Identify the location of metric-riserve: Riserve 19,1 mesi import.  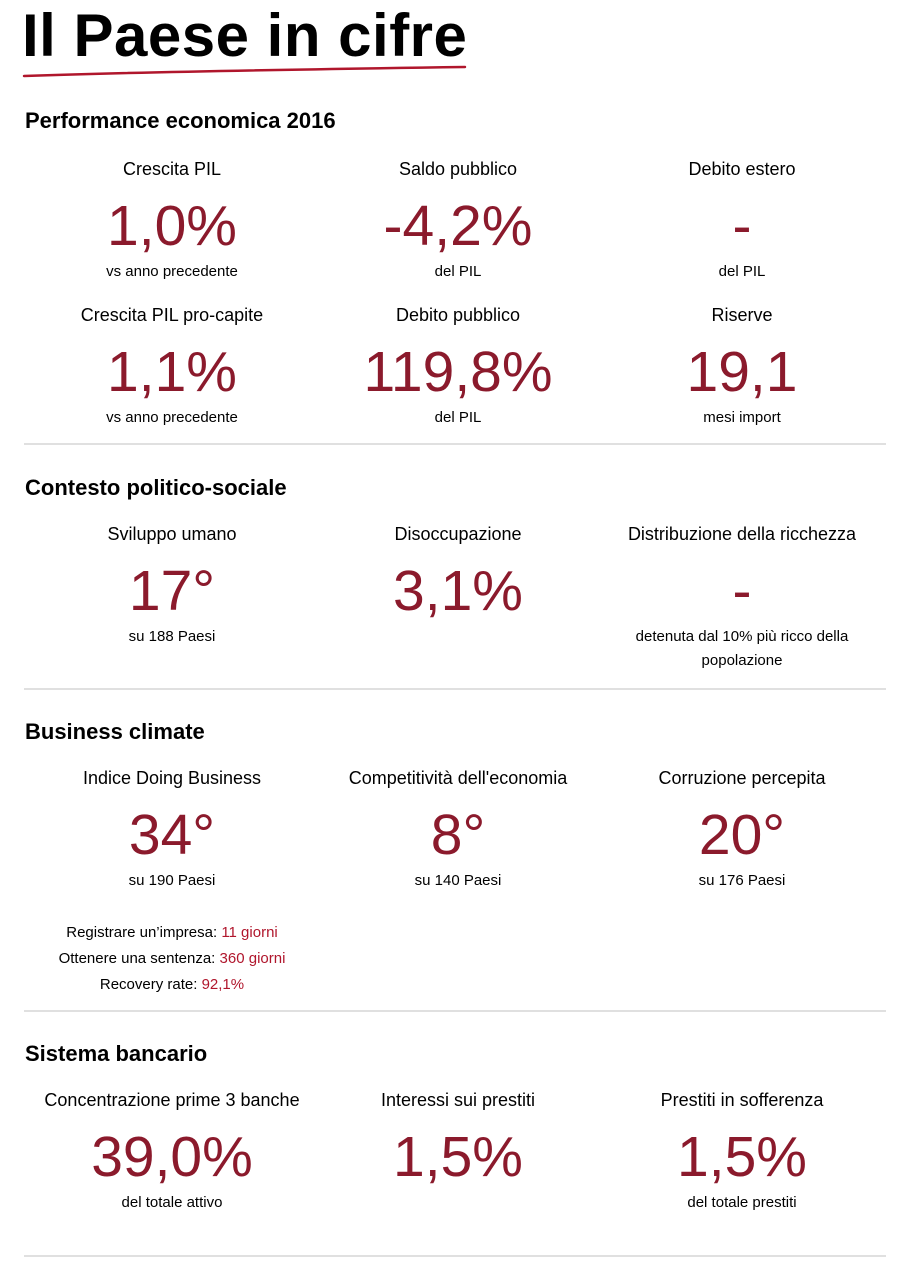
(742, 366).